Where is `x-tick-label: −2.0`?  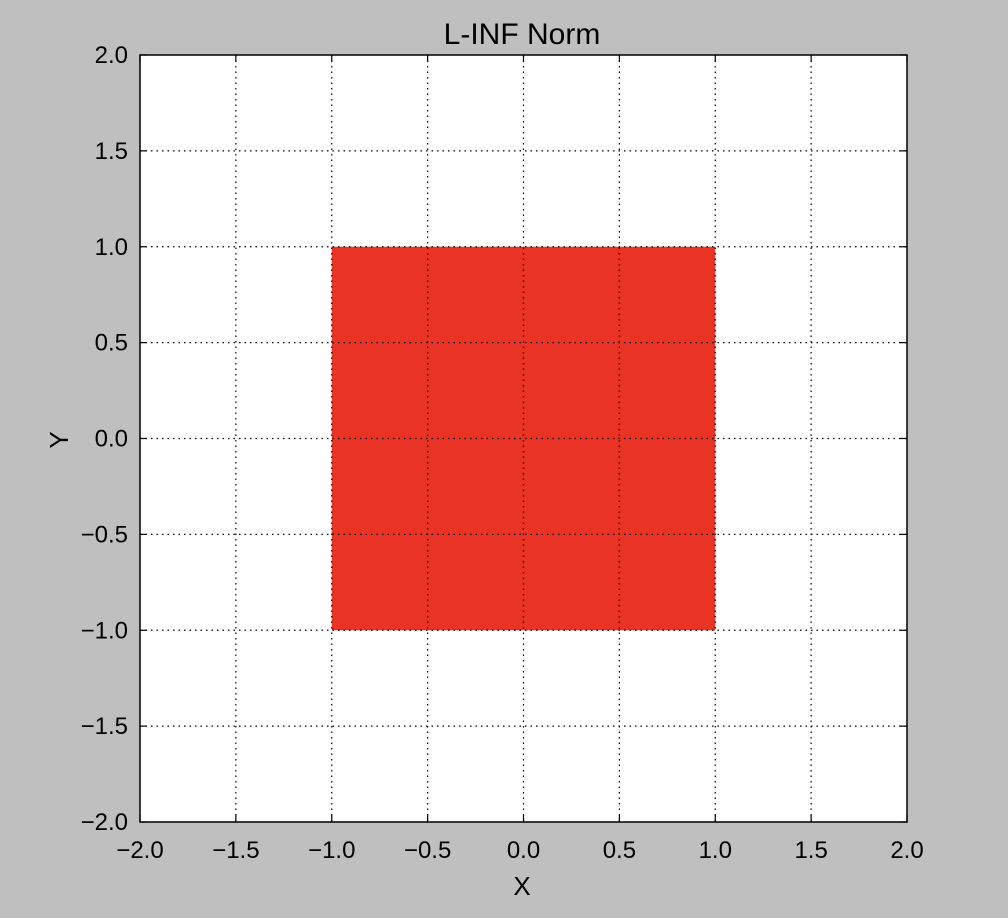
x-tick-label: −2.0 is located at coordinates (139, 850).